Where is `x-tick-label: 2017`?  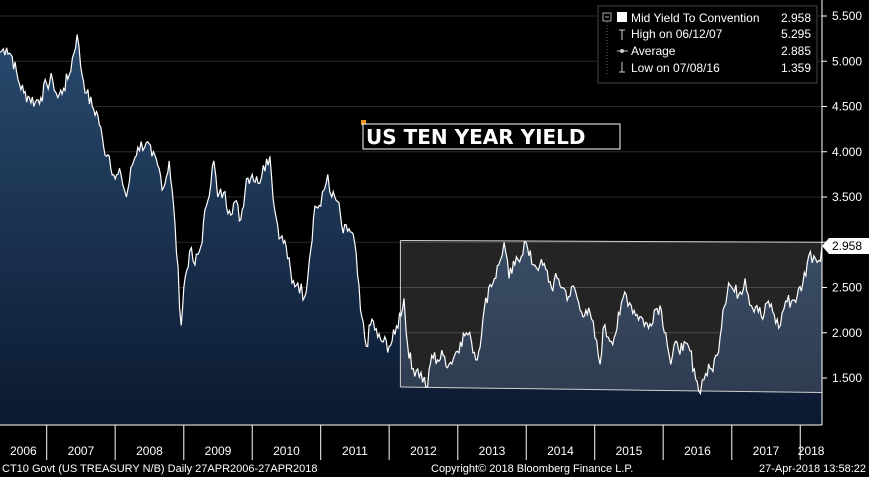
x-tick-label: 2017 is located at coordinates (766, 451).